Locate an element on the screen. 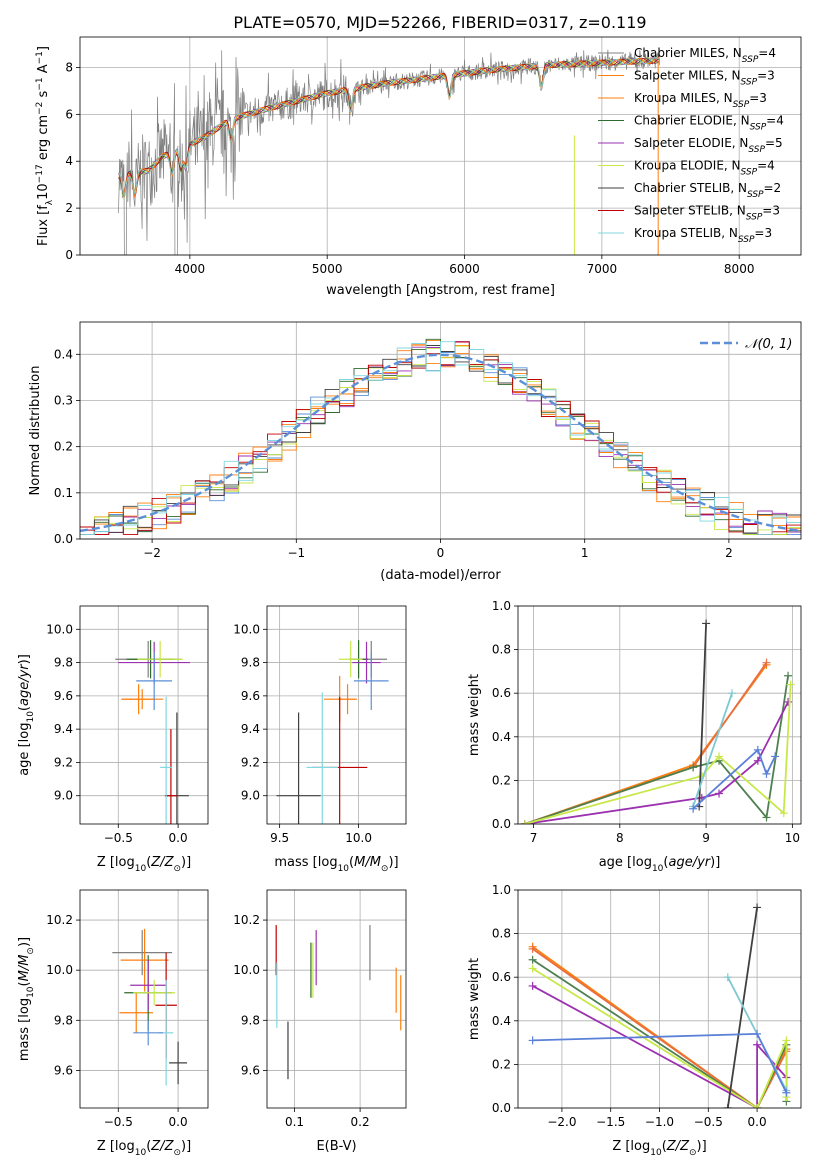 Image resolution: width=819 pixels, height=1170 pixels. plot-area-weight-vs-age is located at coordinates (657, 721).